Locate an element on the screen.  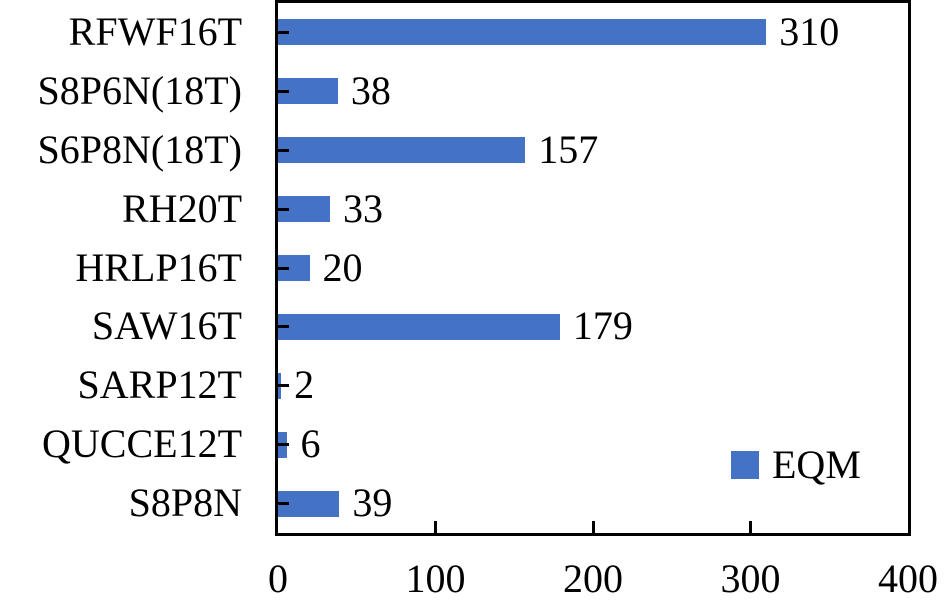
category-label: S8P6N(18T) is located at coordinates (139, 90).